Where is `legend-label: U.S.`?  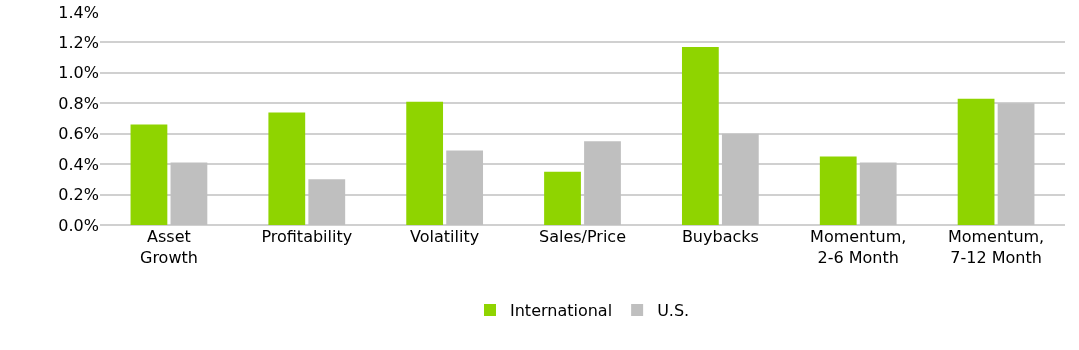
legend-label: U.S. is located at coordinates (673, 311).